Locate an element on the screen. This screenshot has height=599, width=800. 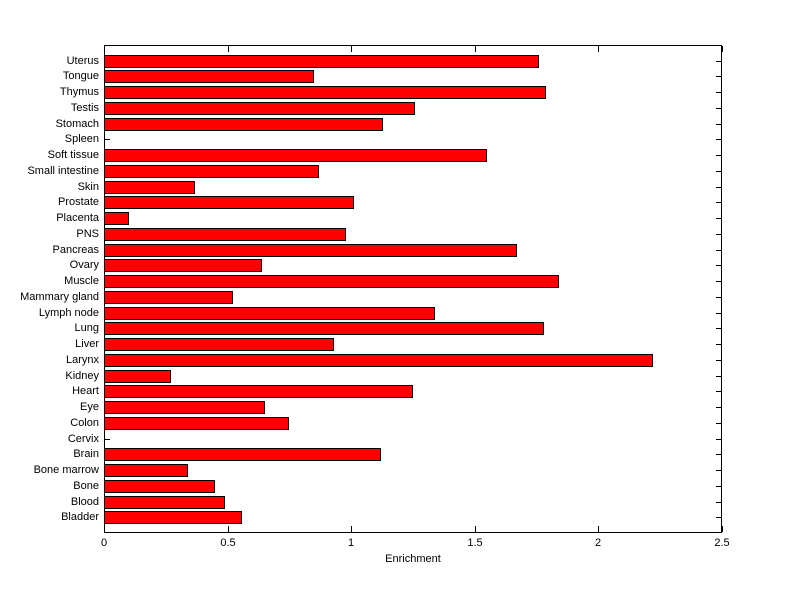
y-axis-label: Brain is located at coordinates (86, 454).